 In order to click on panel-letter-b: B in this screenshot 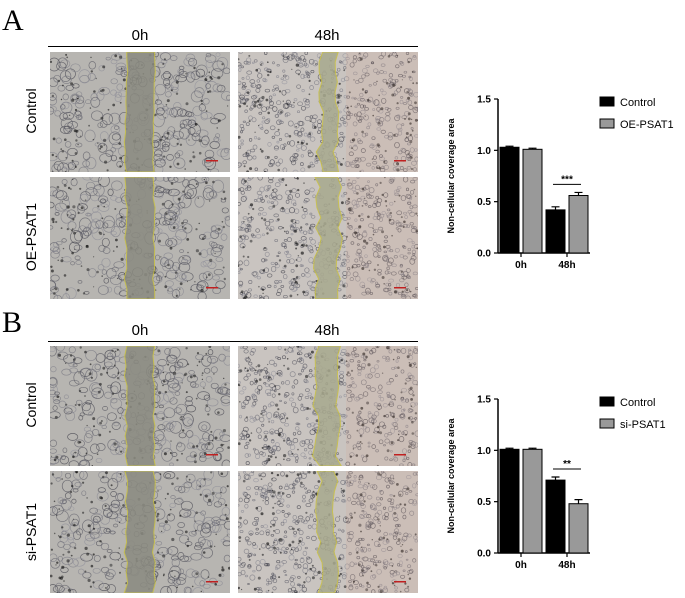, I will do `click(12, 322)`.